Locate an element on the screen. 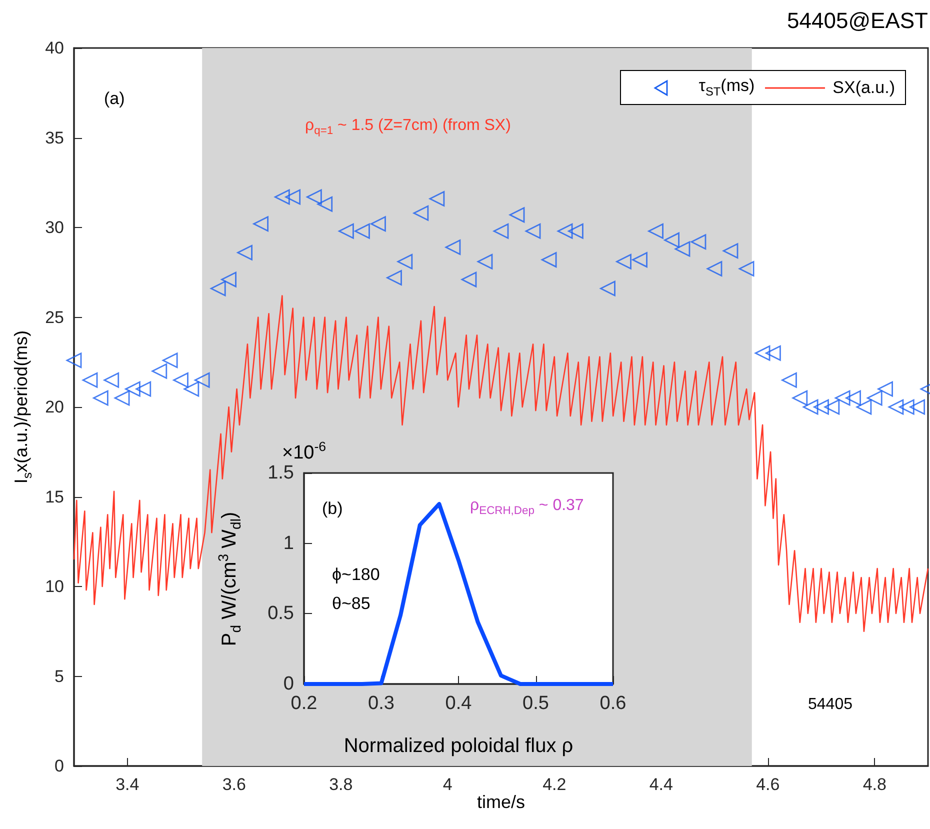 The image size is (930, 829). annotation: (b) is located at coordinates (332, 508).